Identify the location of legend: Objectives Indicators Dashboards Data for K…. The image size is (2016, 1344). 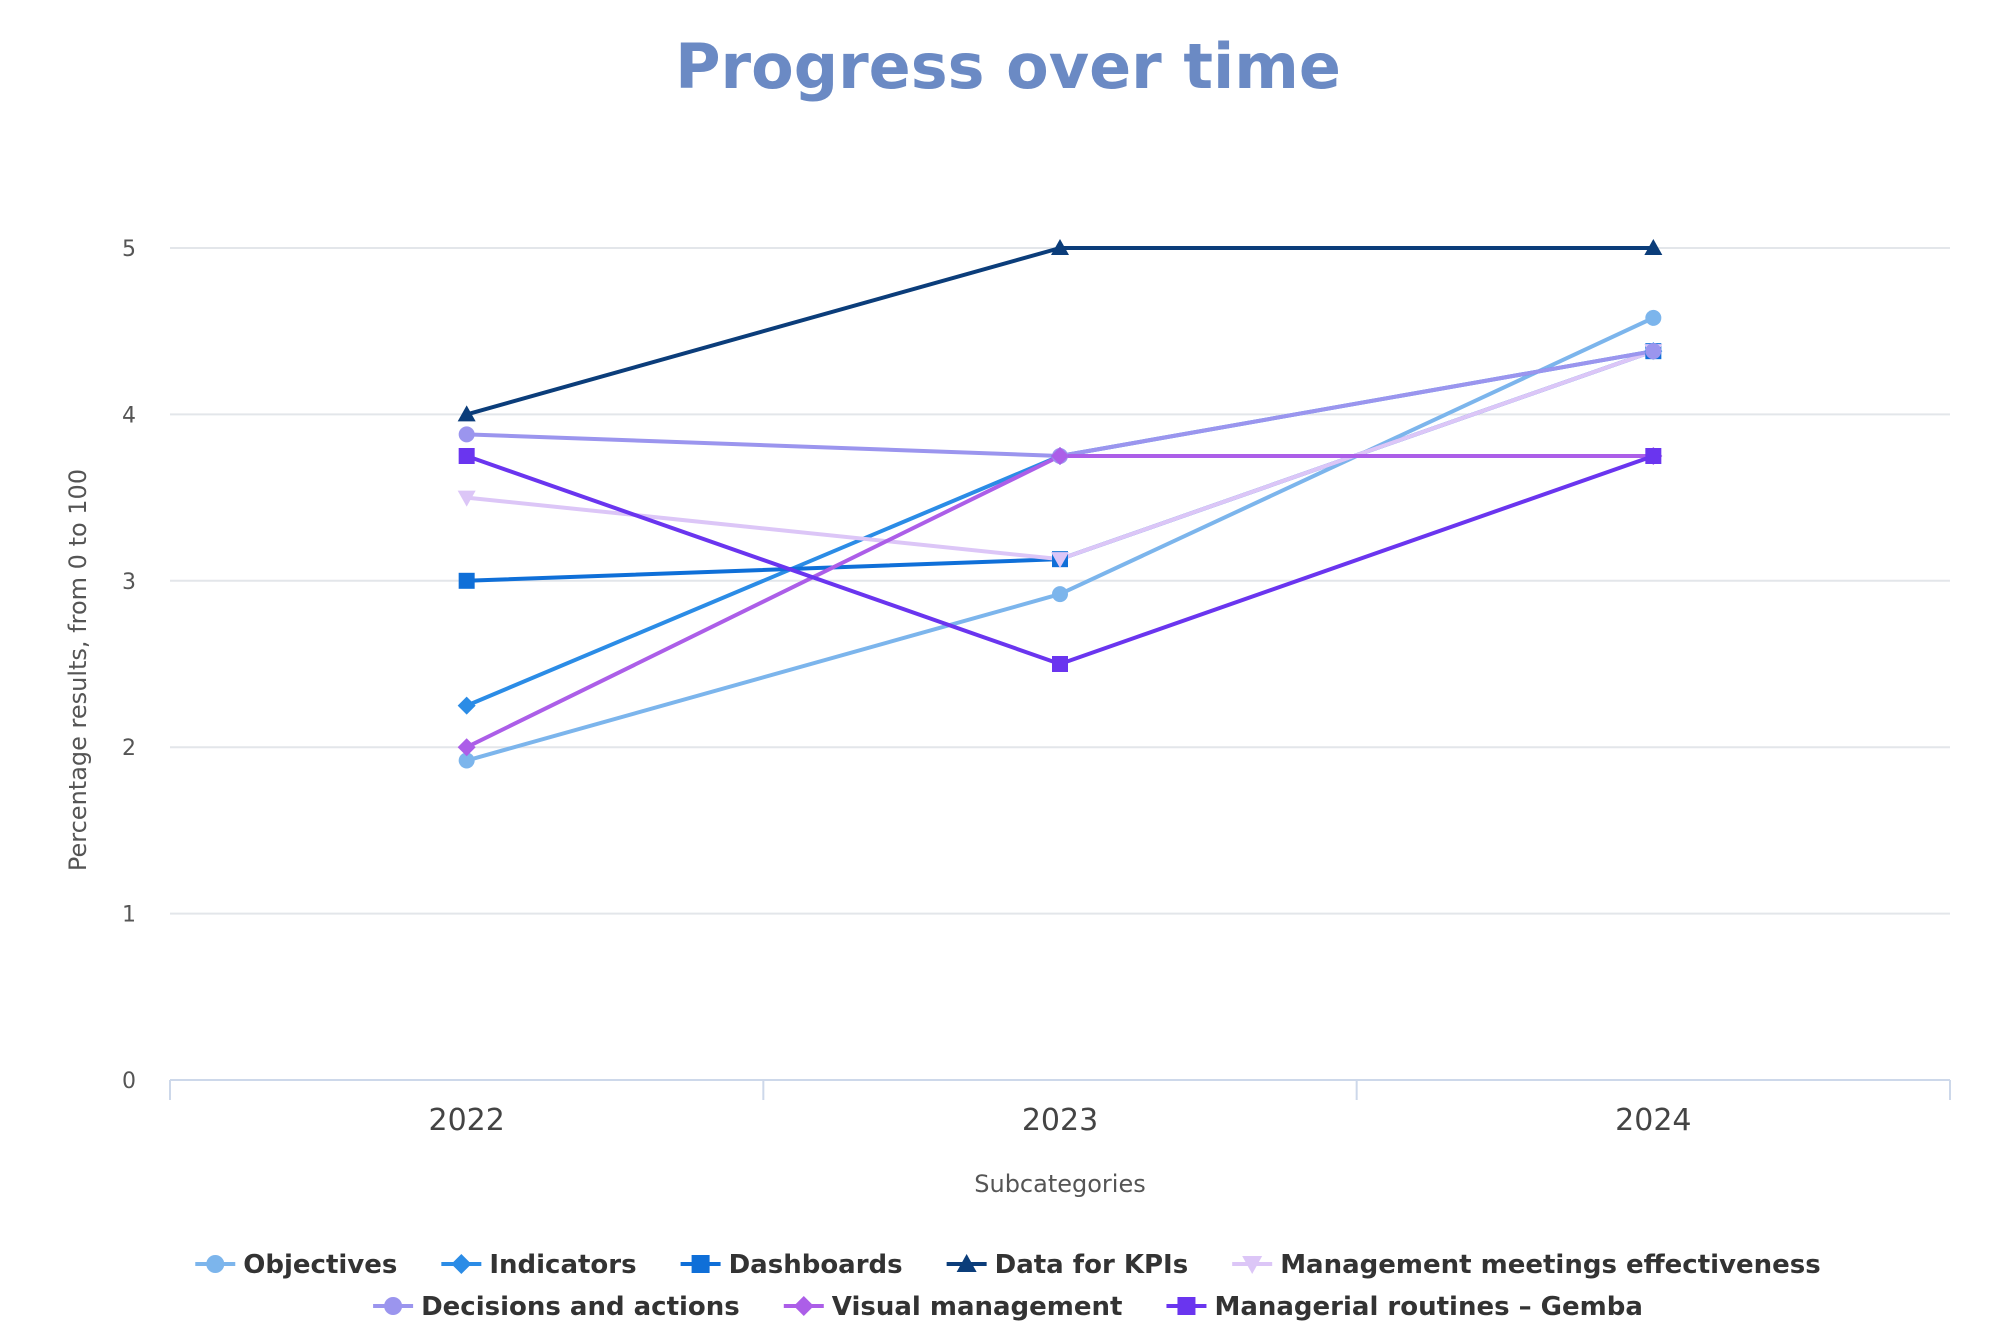
(1008, 1286).